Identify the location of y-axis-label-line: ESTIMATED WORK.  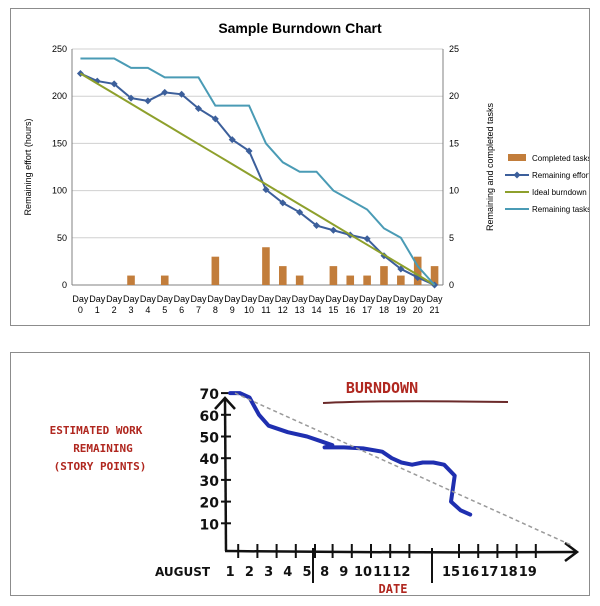
(96, 430).